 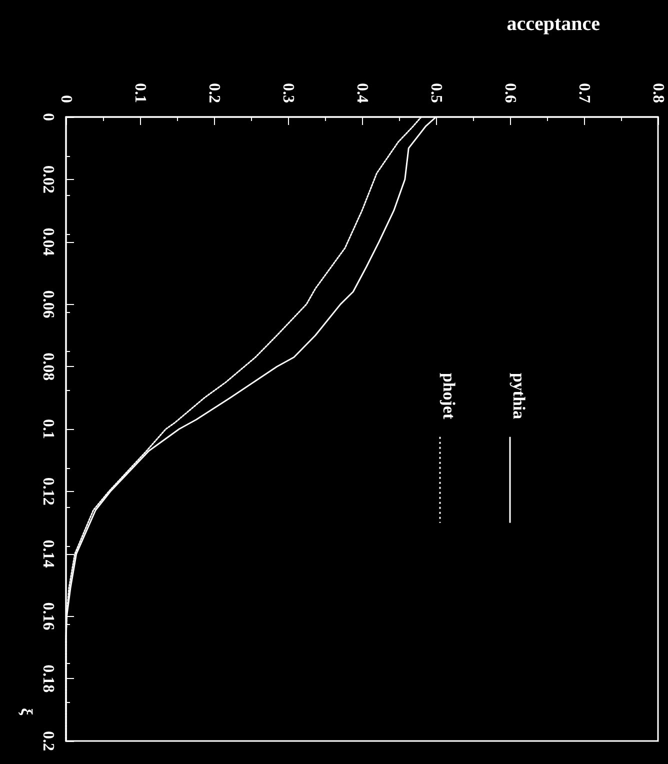 I want to click on y-axis-title: ξ, so click(x=26, y=712).